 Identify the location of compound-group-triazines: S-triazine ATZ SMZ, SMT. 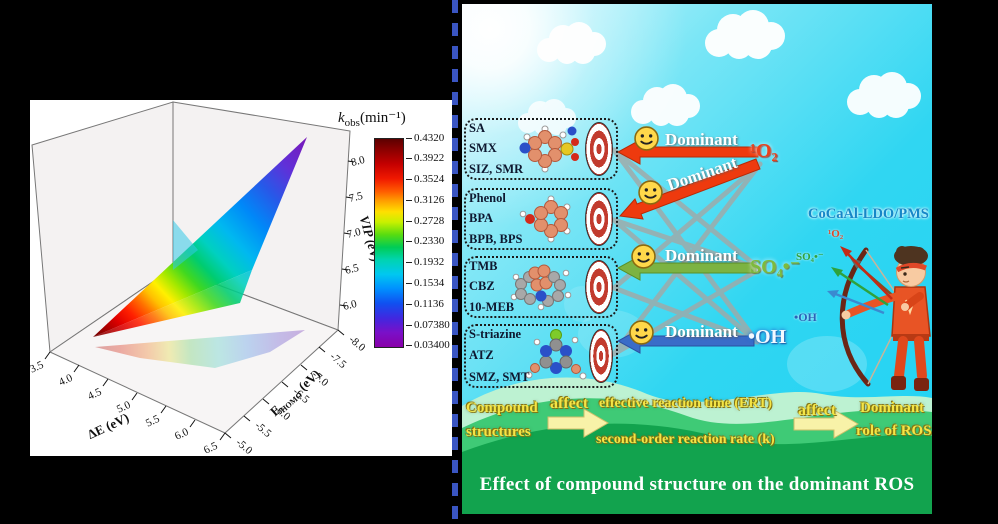
(541, 356).